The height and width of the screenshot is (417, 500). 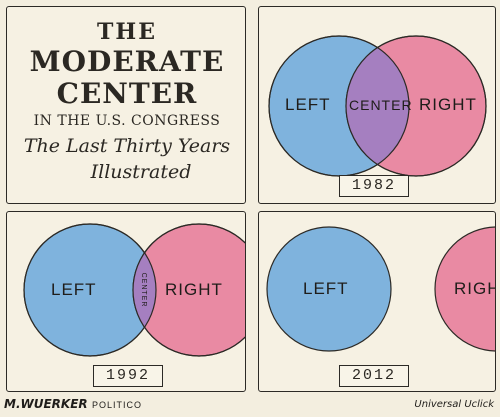 I want to click on year-label: 2012, so click(x=374, y=376).